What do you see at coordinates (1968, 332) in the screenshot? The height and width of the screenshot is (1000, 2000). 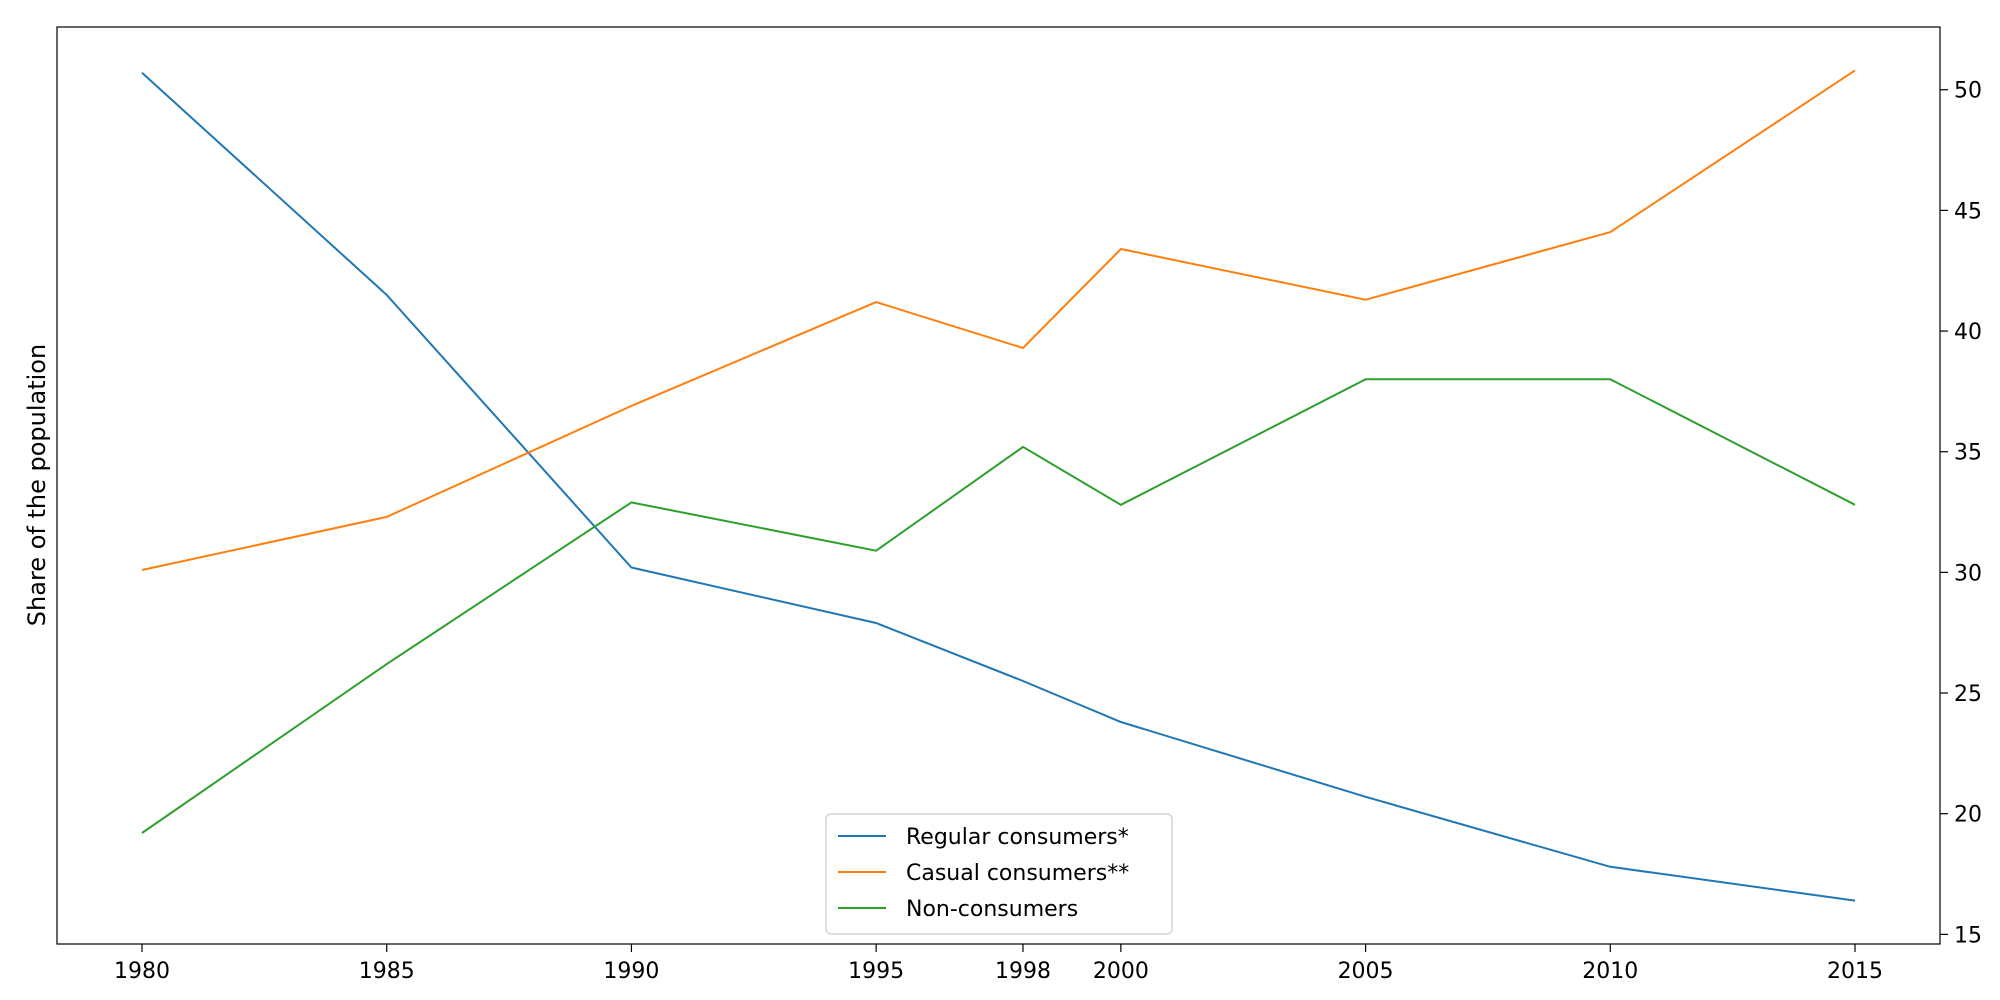 I see `y-tick-label: 40` at bounding box center [1968, 332].